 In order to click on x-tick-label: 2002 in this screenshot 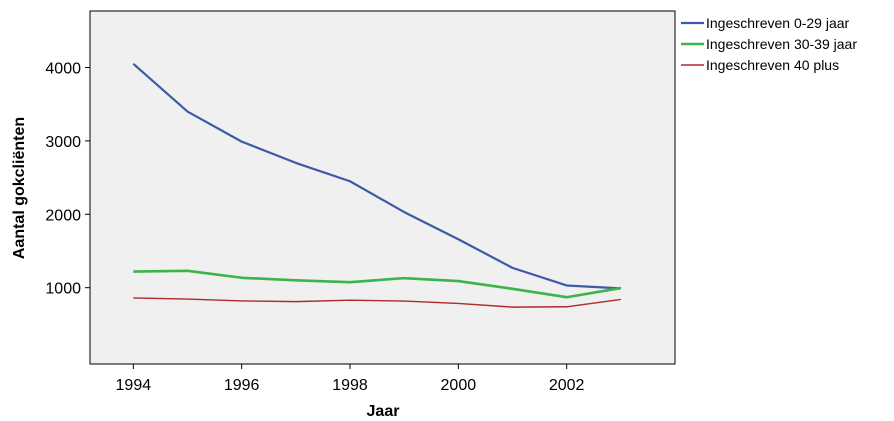, I will do `click(567, 385)`.